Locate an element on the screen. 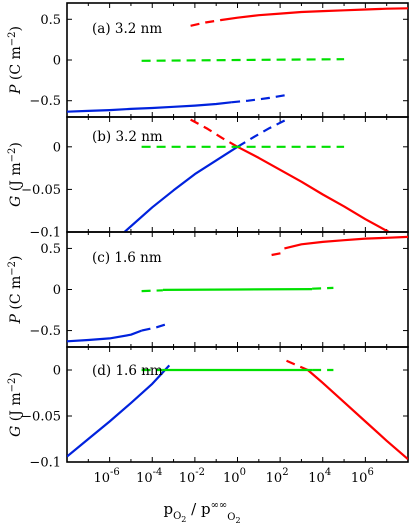 This screenshot has width=415, height=524. x-tick-label: 10⁻⁴ is located at coordinates (149, 476).